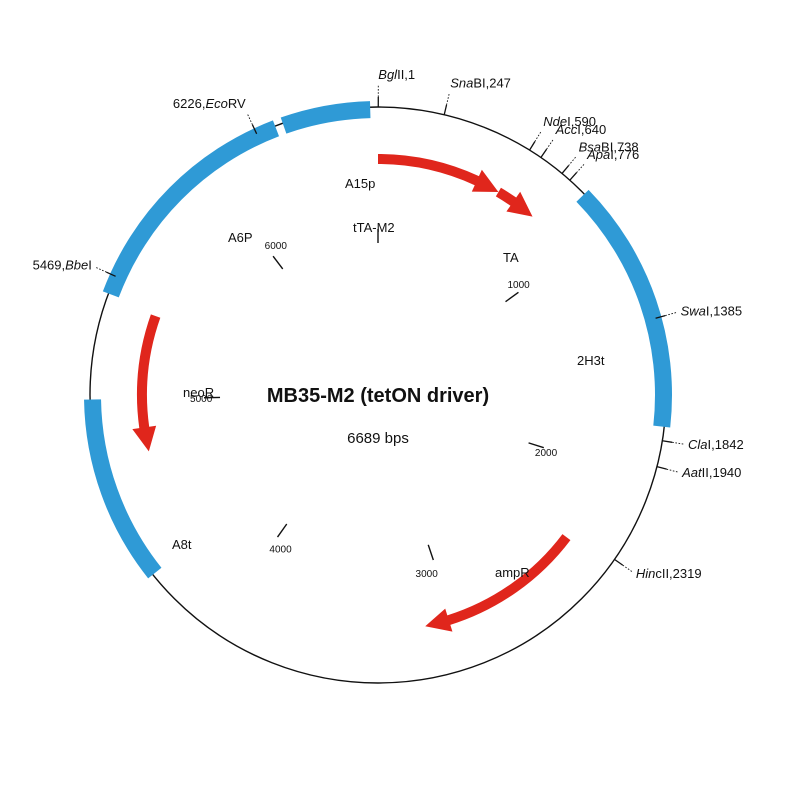  I want to click on site-enzyme-name: Cla, so click(698, 444).